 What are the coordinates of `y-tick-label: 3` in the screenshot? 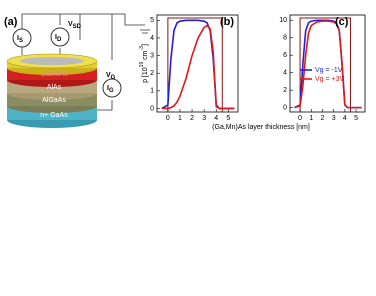 It's located at (152, 55).